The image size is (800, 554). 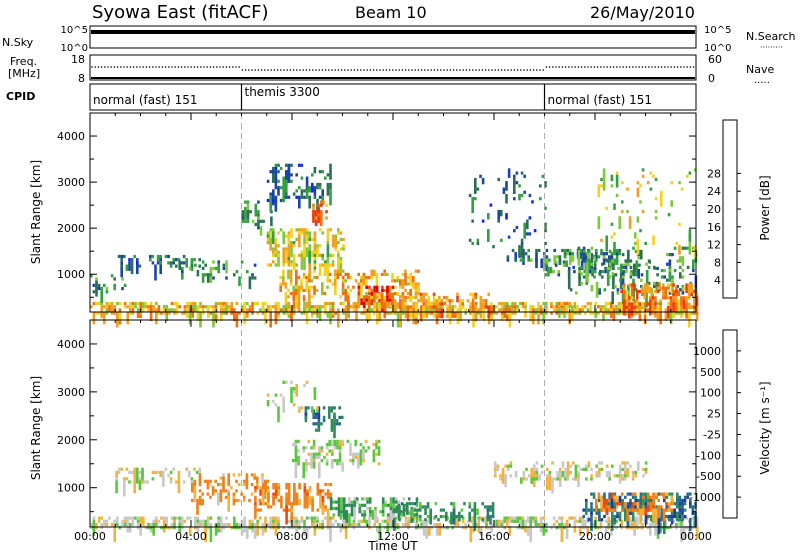 I want to click on y-tick-label: 2000, so click(x=71, y=440).